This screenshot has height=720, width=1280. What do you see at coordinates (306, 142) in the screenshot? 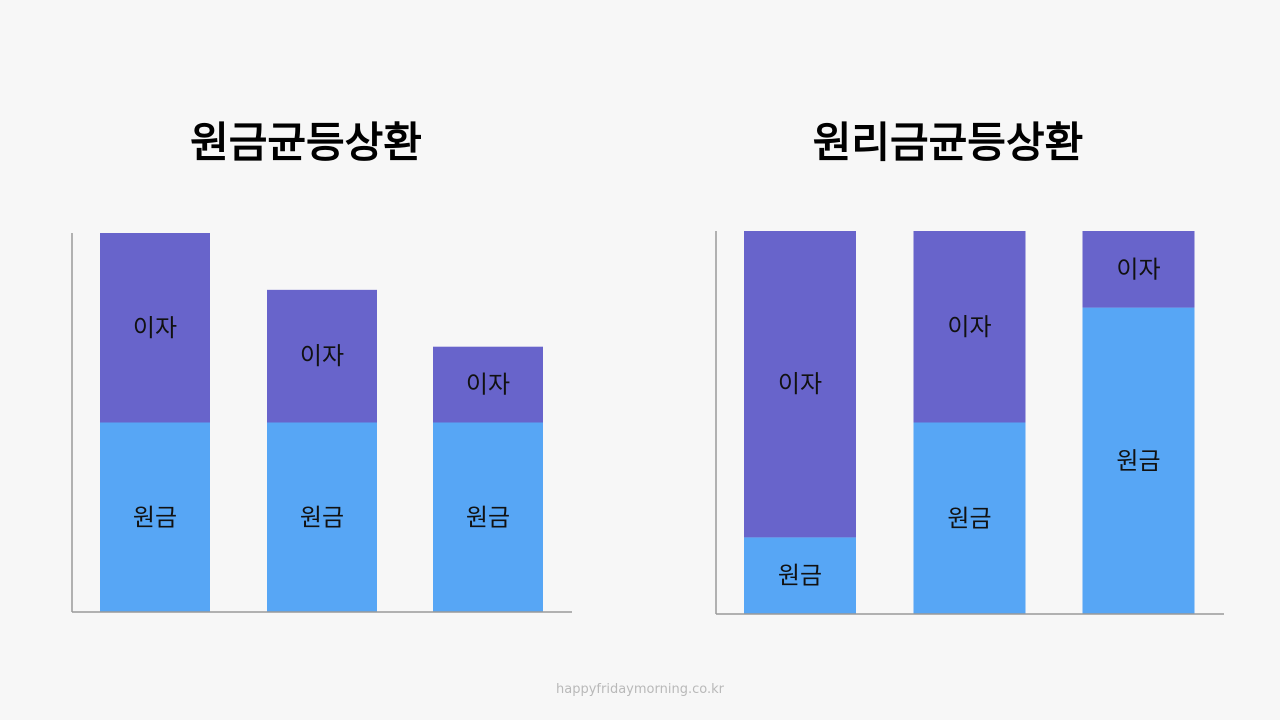
I see `chart-title-equal-principal: 원금균등상환` at bounding box center [306, 142].